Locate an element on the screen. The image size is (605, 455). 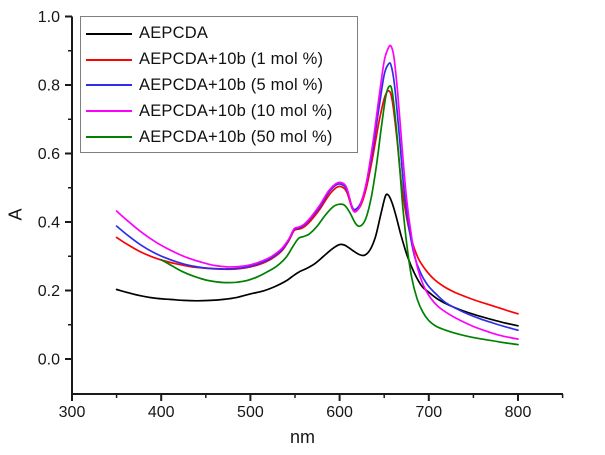
legend-label: AEPCDA is located at coordinates (174, 33).